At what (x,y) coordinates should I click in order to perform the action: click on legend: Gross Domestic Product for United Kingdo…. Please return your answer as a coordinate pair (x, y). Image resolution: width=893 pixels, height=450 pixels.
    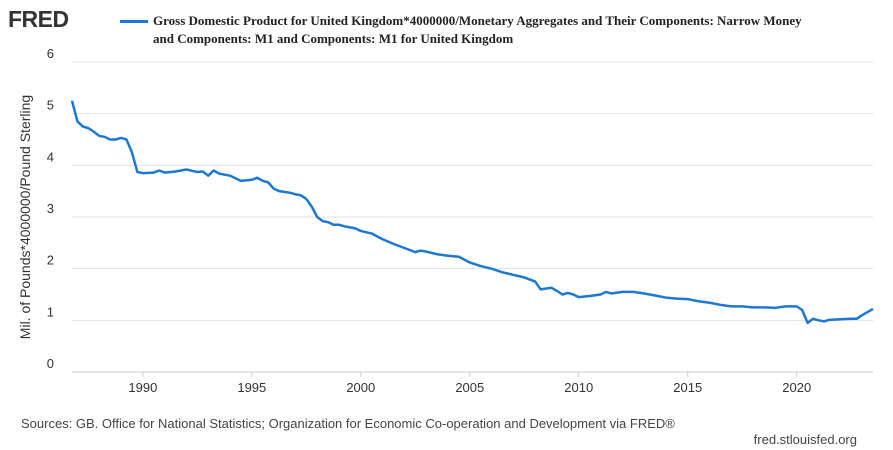
    Looking at the image, I should click on (466, 30).